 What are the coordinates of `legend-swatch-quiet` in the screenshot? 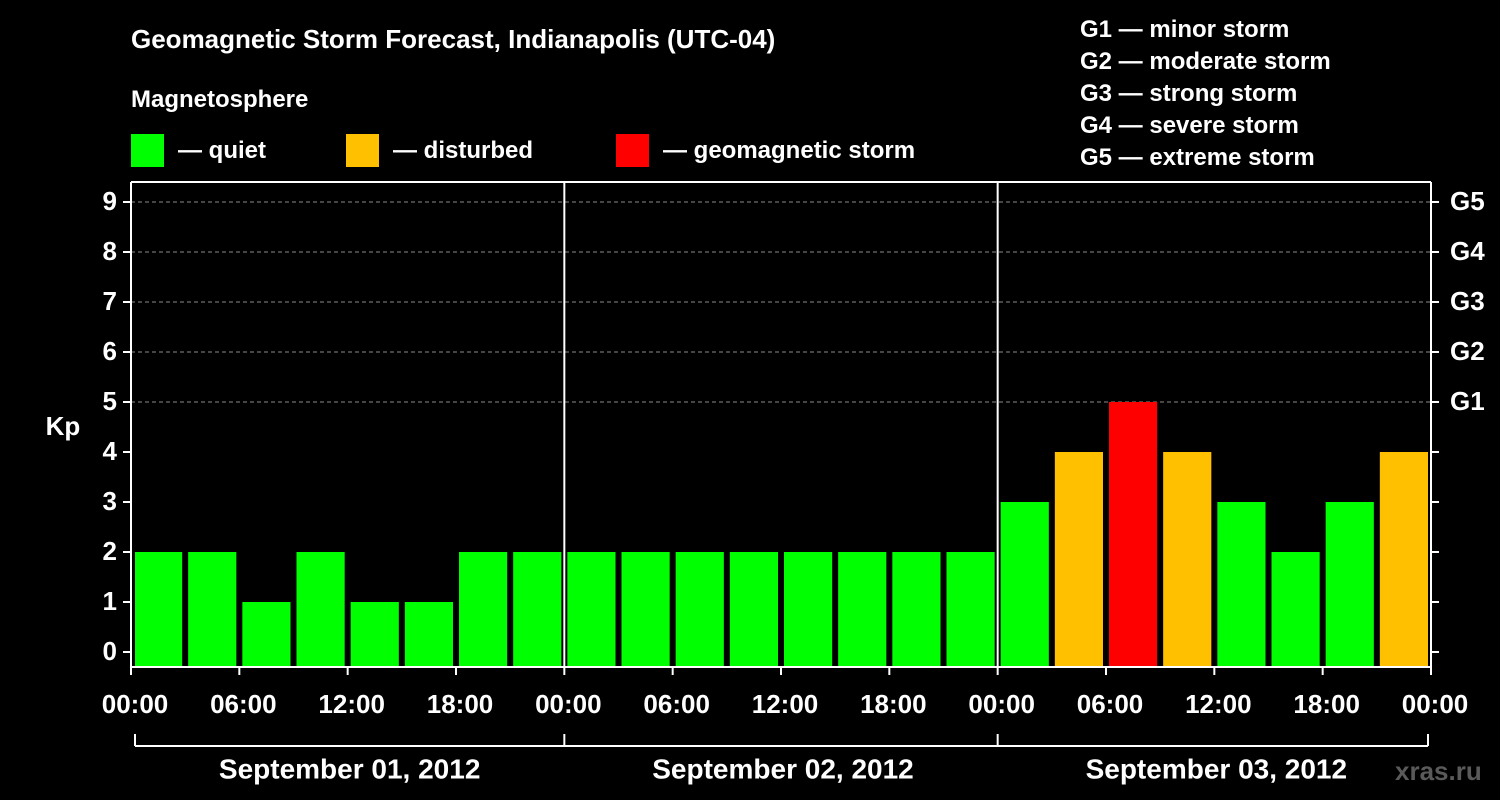 It's located at (147, 150).